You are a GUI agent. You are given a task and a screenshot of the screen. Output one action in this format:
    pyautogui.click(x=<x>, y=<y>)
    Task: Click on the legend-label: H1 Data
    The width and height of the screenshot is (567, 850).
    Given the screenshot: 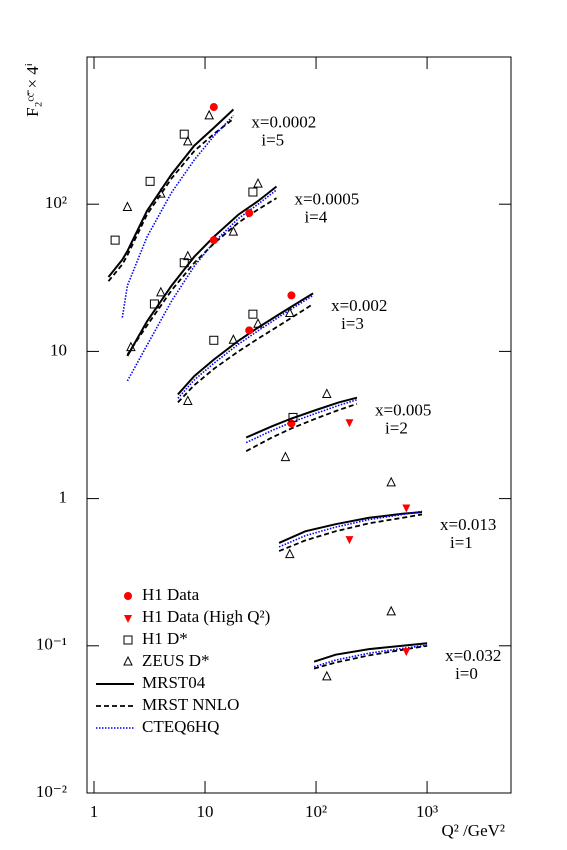 What is the action you would take?
    pyautogui.click(x=171, y=594)
    